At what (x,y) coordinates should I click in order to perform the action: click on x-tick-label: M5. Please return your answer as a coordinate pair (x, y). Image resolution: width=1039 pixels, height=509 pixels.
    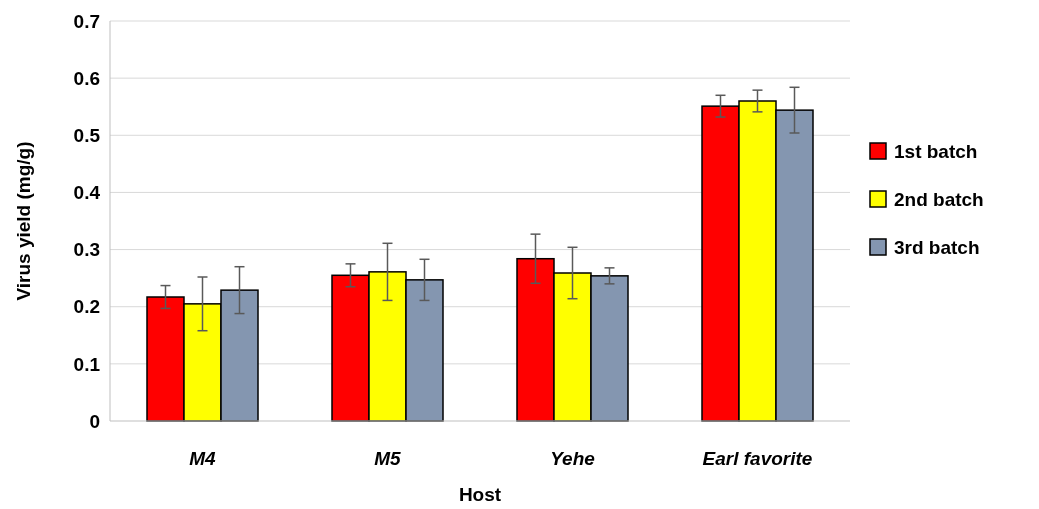
    Looking at the image, I should click on (388, 458).